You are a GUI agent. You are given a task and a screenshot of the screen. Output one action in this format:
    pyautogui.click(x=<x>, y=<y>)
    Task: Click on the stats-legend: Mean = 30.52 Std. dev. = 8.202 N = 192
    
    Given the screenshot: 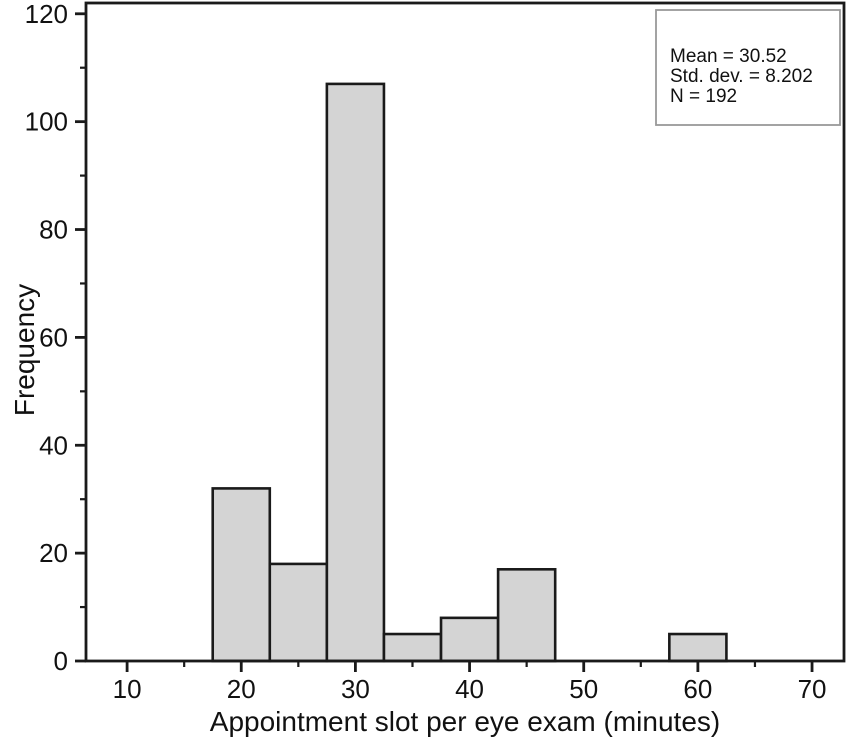 What is the action you would take?
    pyautogui.click(x=748, y=67)
    